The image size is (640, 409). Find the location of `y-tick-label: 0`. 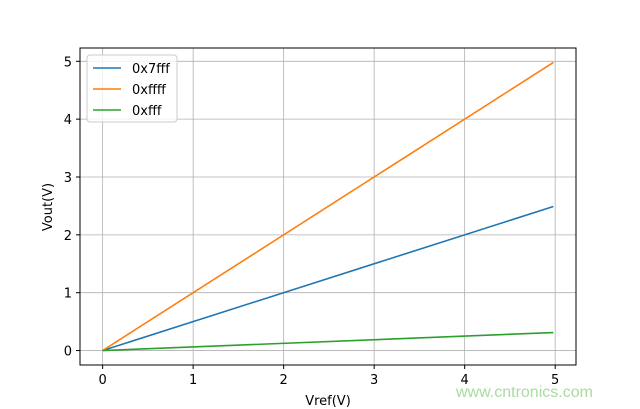

y-tick-label: 0 is located at coordinates (68, 352).